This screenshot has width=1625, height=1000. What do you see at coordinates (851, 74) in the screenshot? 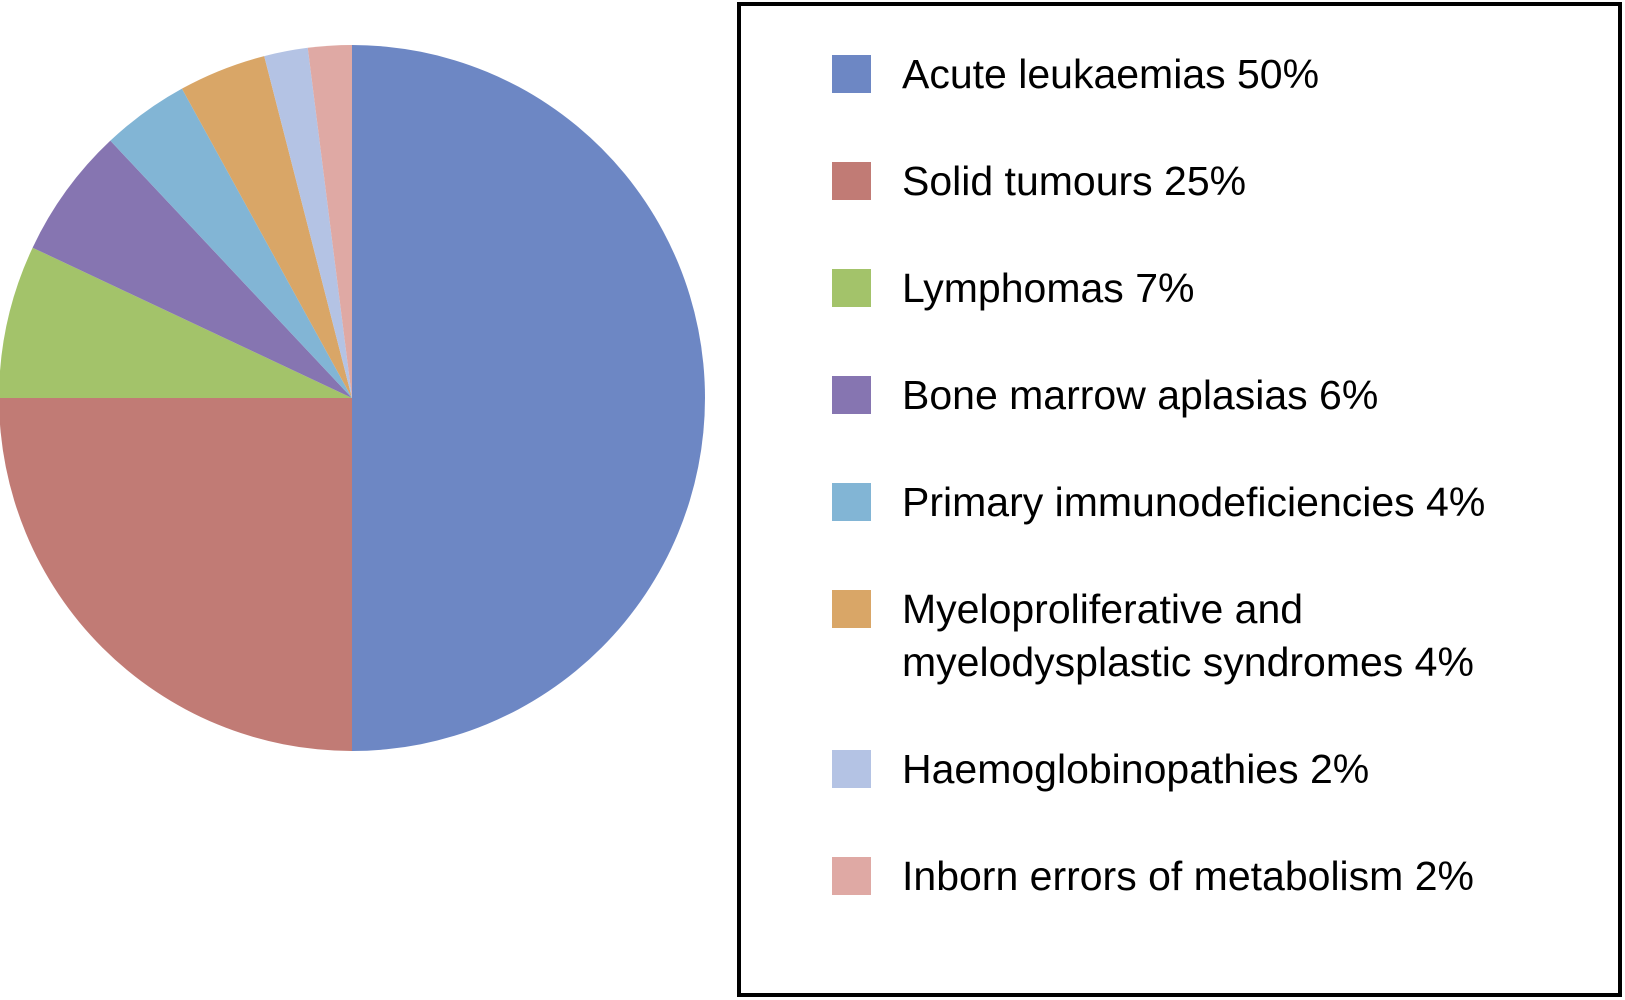
I see `legend-swatch-acute-leukaemias` at bounding box center [851, 74].